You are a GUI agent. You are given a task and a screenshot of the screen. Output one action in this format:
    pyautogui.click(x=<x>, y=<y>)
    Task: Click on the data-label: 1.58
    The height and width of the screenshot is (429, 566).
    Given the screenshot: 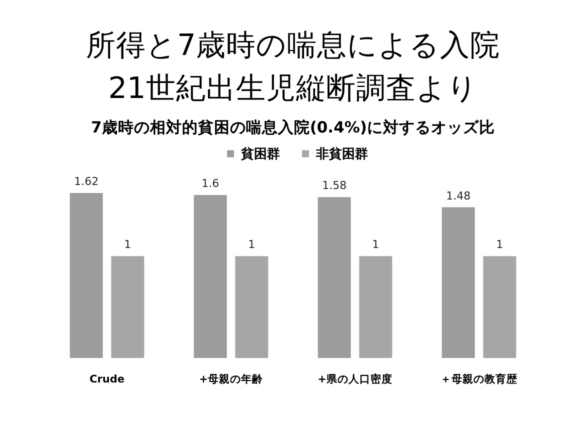 What is the action you would take?
    pyautogui.click(x=334, y=185)
    